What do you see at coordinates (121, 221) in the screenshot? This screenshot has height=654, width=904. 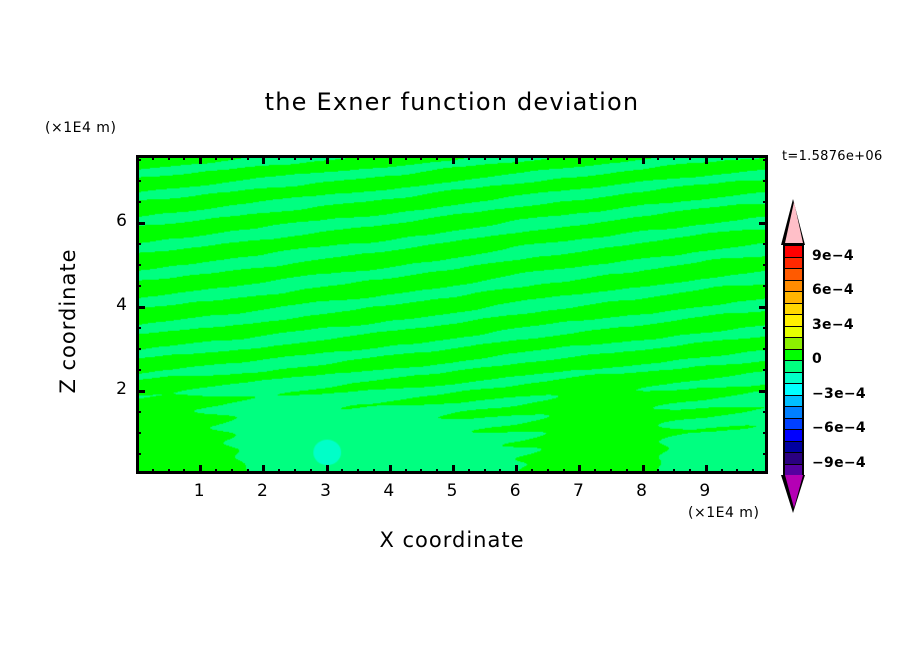 I see `y-tick-label: 6` at bounding box center [121, 221].